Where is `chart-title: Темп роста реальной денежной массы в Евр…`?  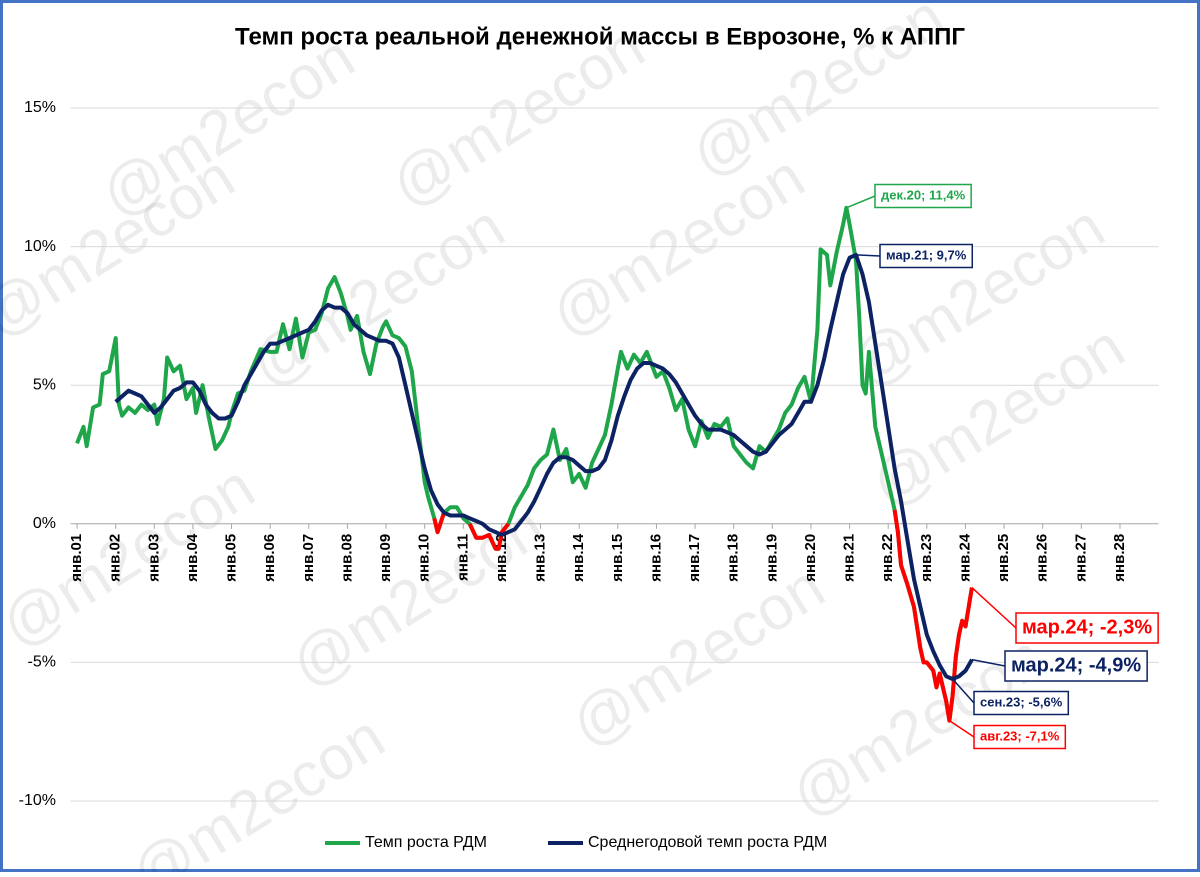 chart-title: Темп роста реальной денежной массы в Евр… is located at coordinates (600, 36).